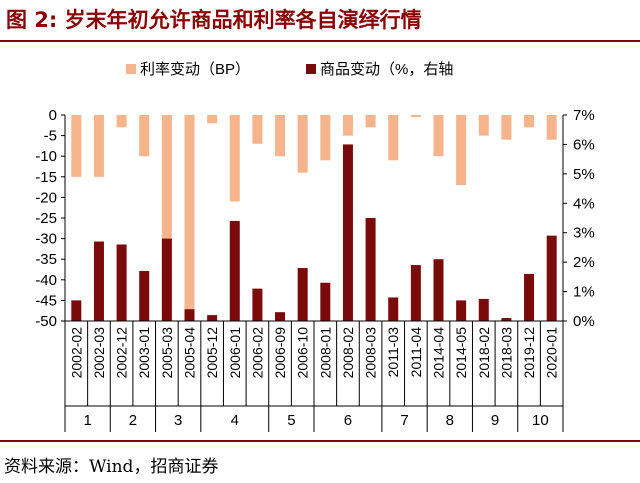  Describe the element at coordinates (167, 353) in the screenshot. I see `category-label: 2005-03` at that location.